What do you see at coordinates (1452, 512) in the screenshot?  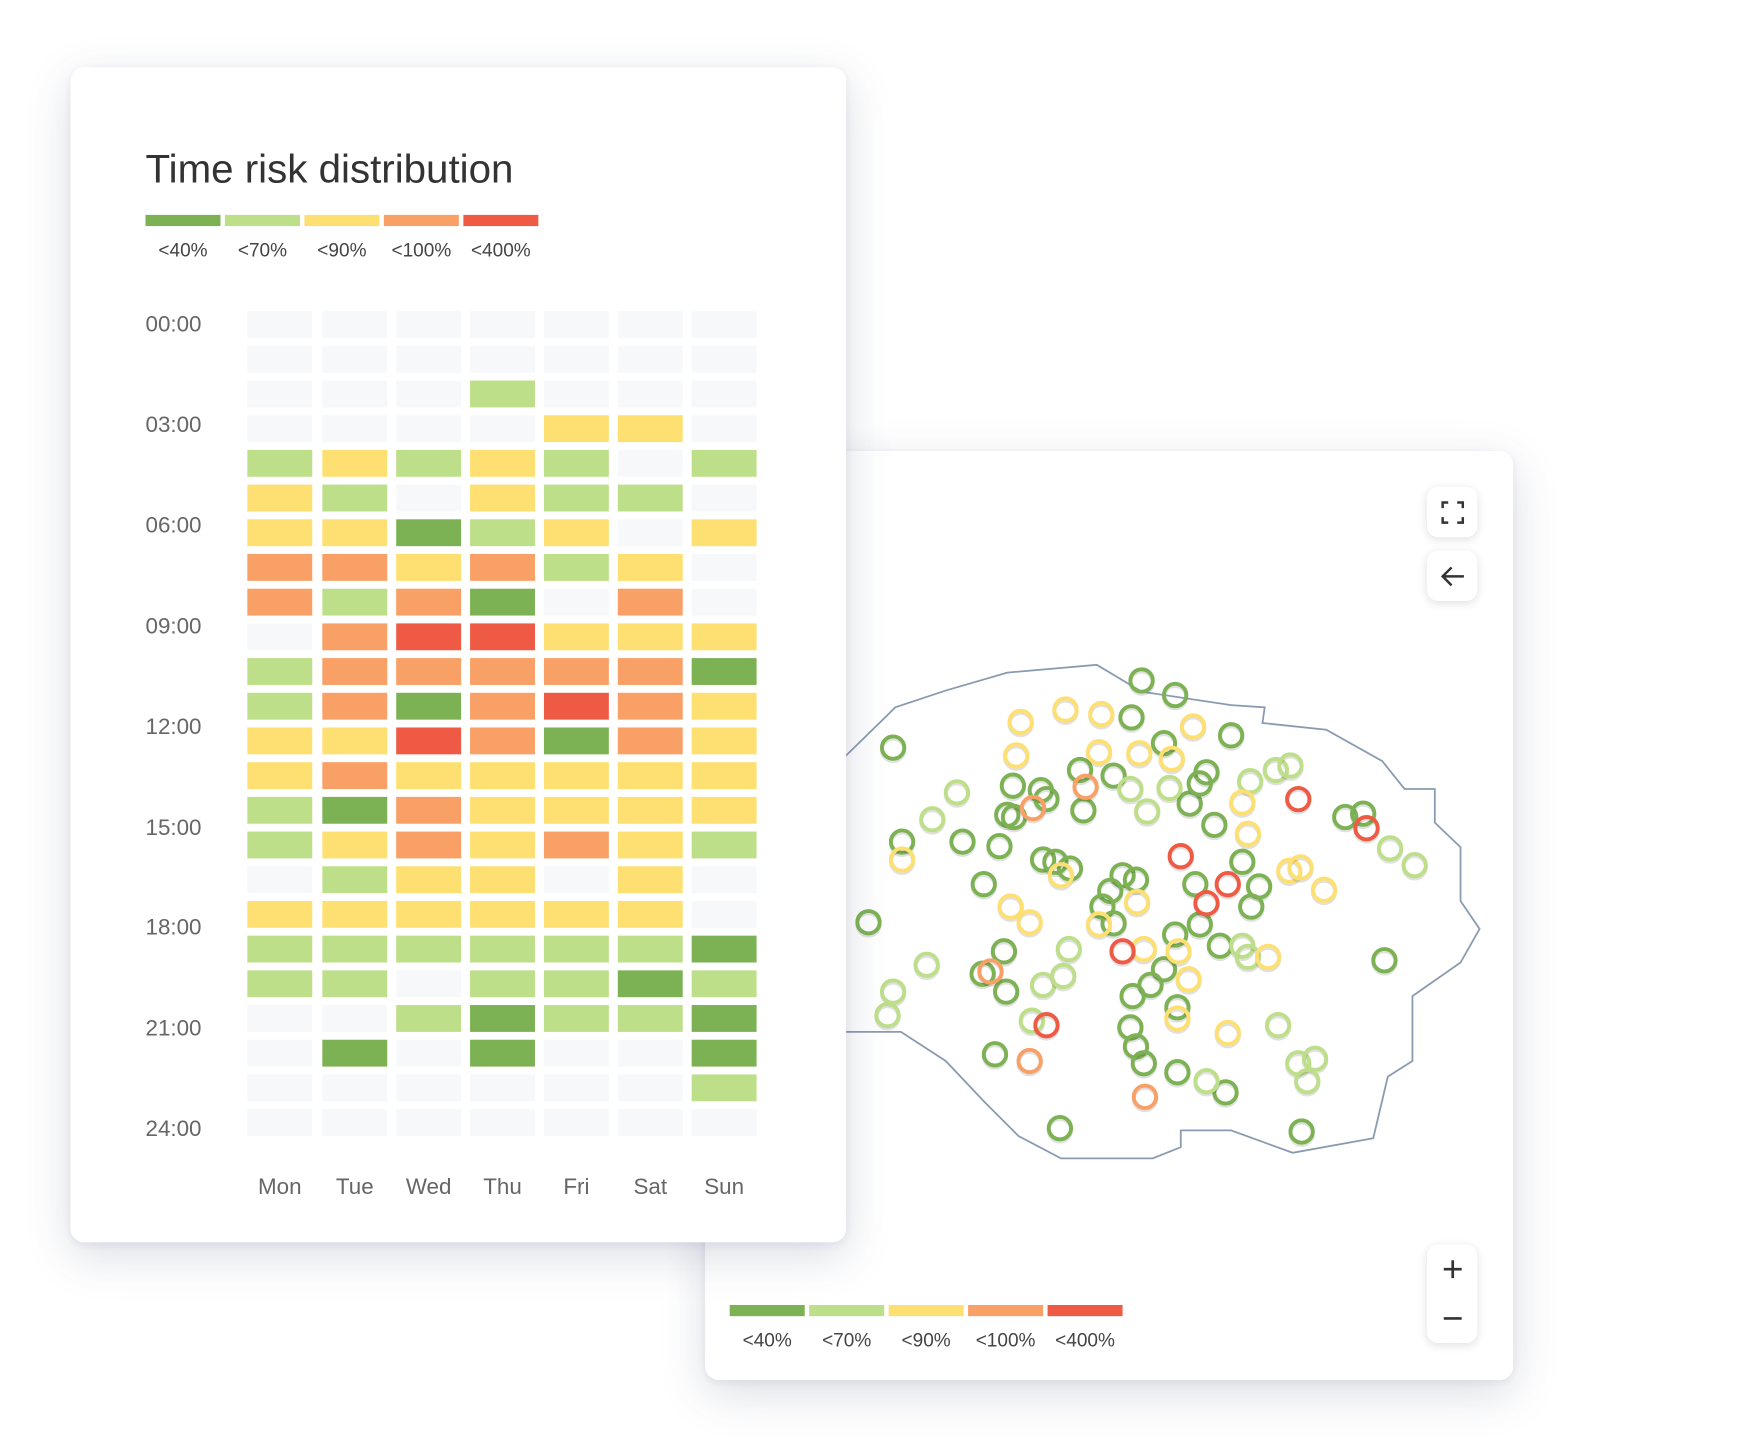 I see `fullscreen-button` at bounding box center [1452, 512].